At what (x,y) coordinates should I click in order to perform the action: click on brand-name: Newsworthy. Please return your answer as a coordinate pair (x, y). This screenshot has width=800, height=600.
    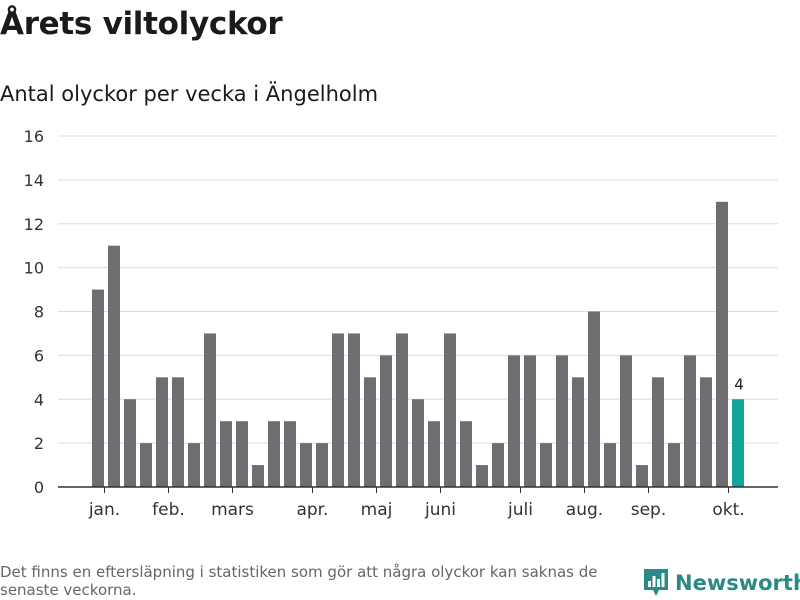
    Looking at the image, I should click on (737, 583).